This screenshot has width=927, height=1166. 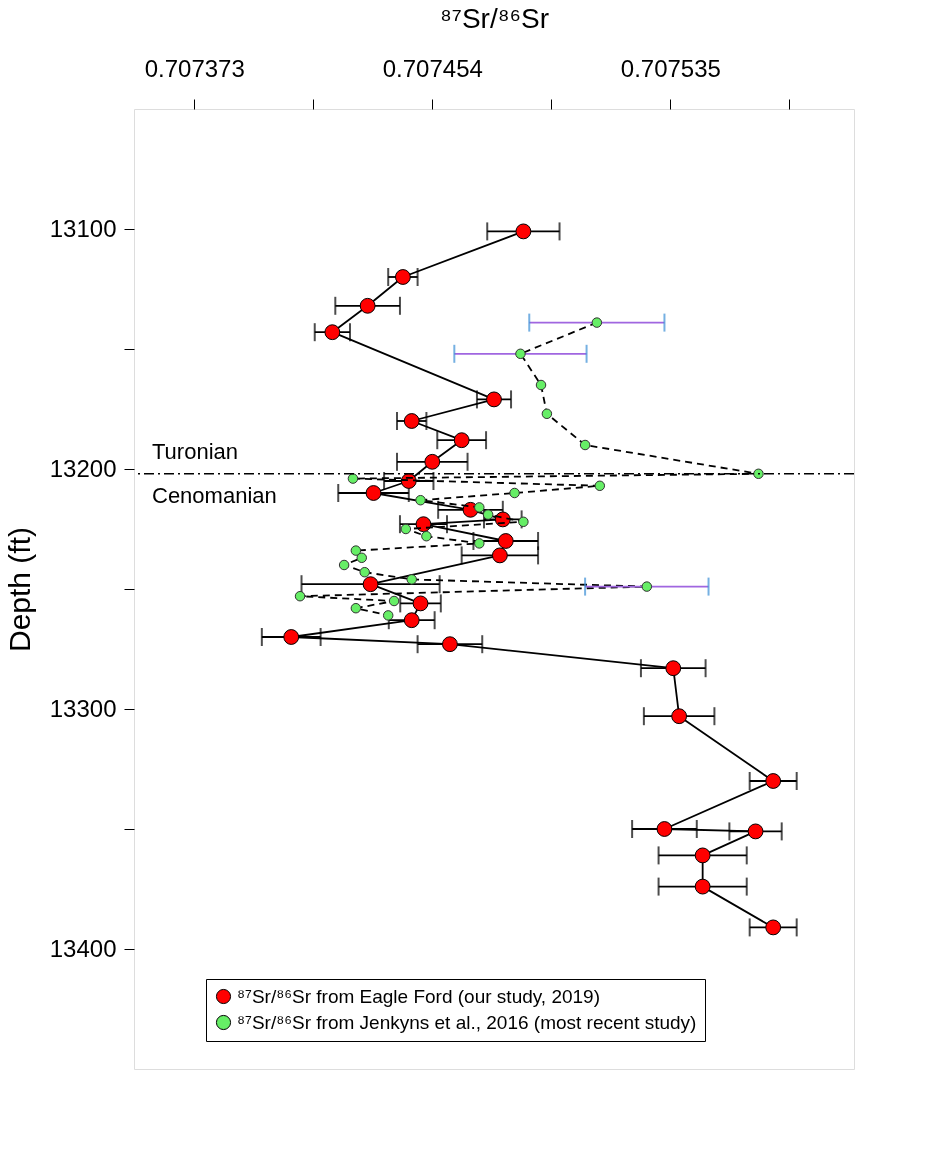 What do you see at coordinates (494, 18) in the screenshot?
I see `x-axis-title: ⁸⁷Sr/⁸⁶Sr` at bounding box center [494, 18].